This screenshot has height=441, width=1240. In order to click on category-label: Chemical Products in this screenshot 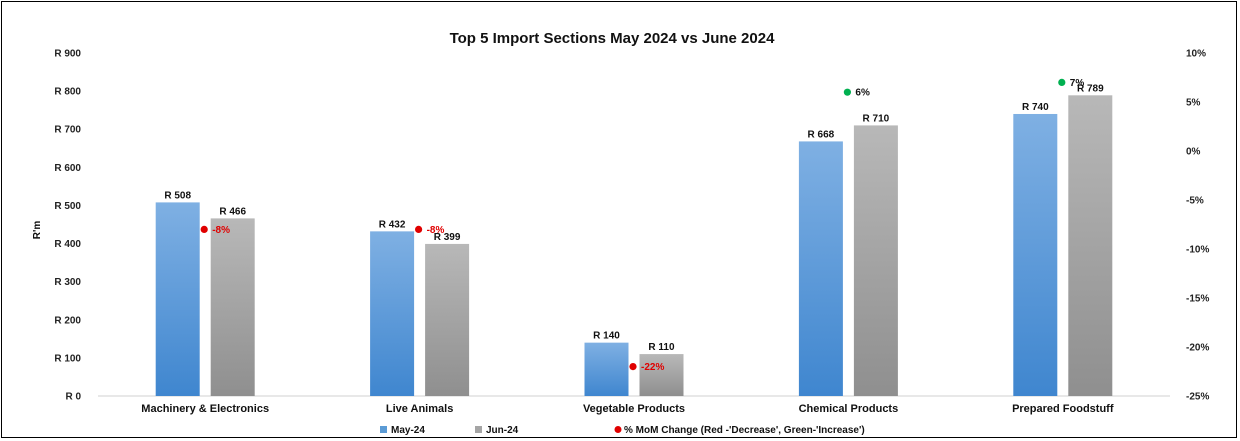, I will do `click(849, 409)`.